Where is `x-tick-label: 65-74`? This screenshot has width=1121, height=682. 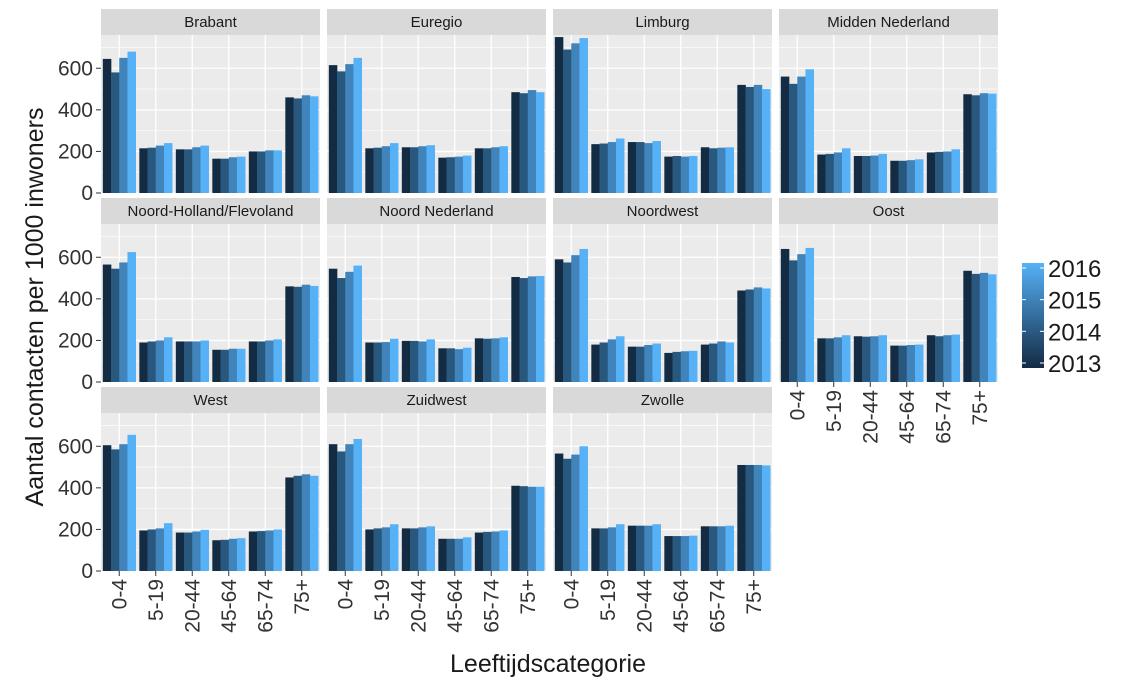
x-tick-label: 65-74 is located at coordinates (265, 606).